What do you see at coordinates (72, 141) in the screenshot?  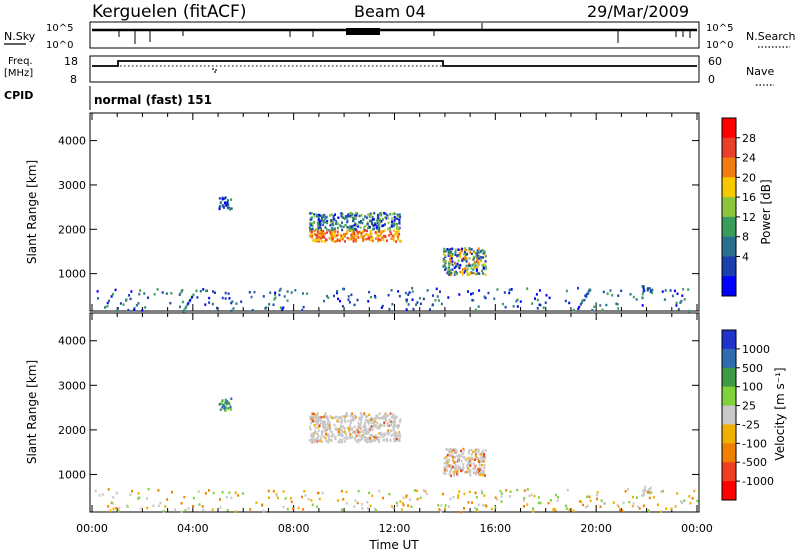 I see `y-tick-label: 4000` at bounding box center [72, 141].